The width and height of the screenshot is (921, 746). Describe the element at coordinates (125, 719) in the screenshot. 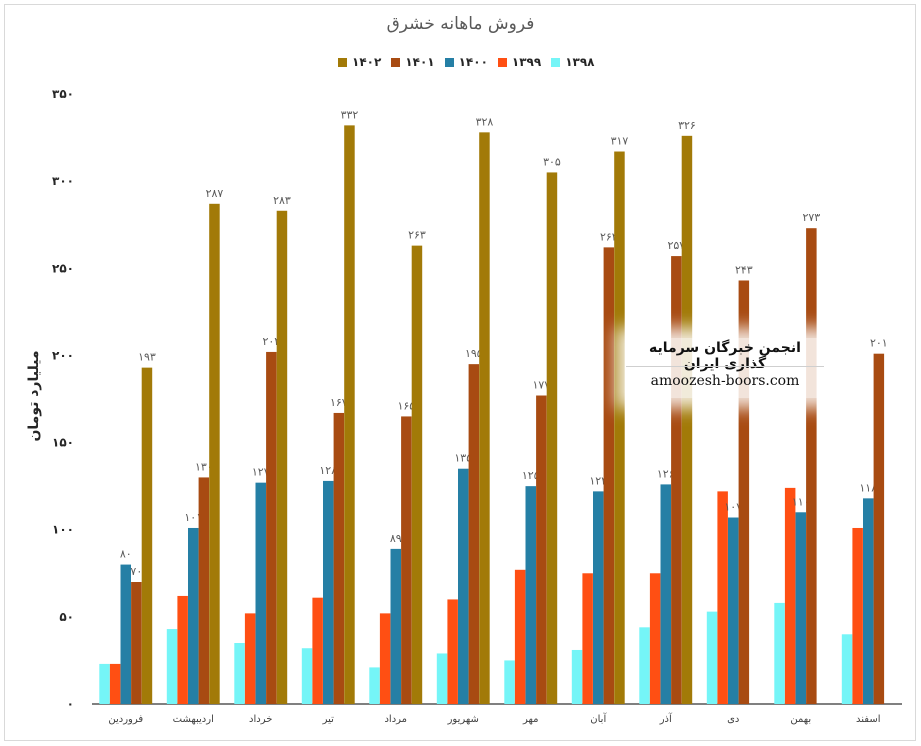

I see `x-tick-label: فروردین` at that location.